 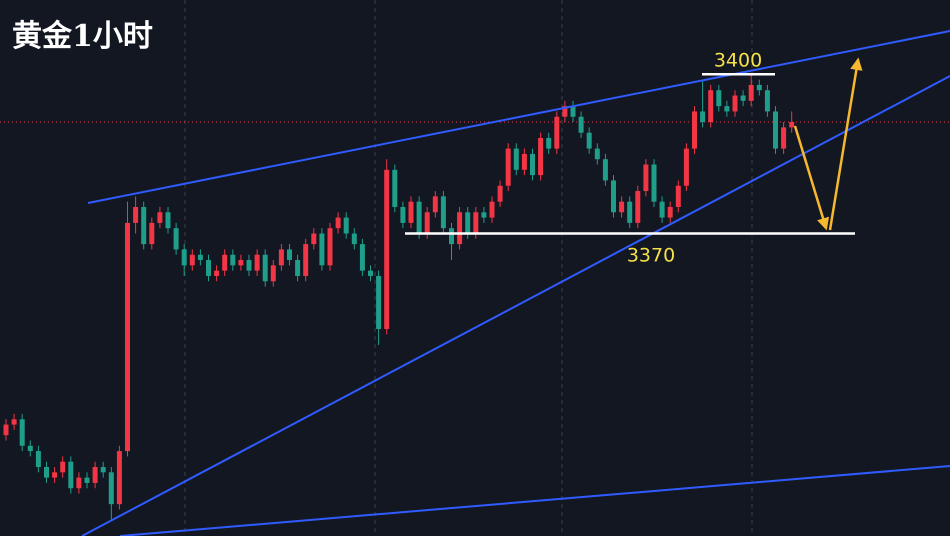 What do you see at coordinates (82, 36) in the screenshot?
I see `chart-title: 黄金1小时` at bounding box center [82, 36].